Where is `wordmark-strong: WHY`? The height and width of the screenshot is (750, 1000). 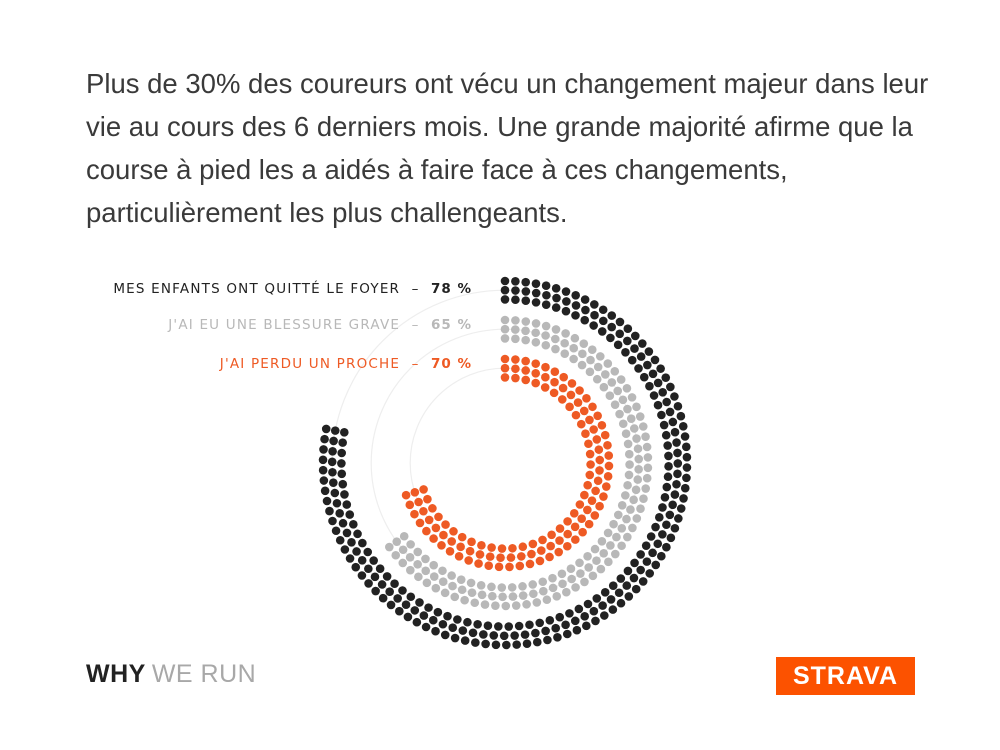 wordmark-strong: WHY is located at coordinates (116, 674).